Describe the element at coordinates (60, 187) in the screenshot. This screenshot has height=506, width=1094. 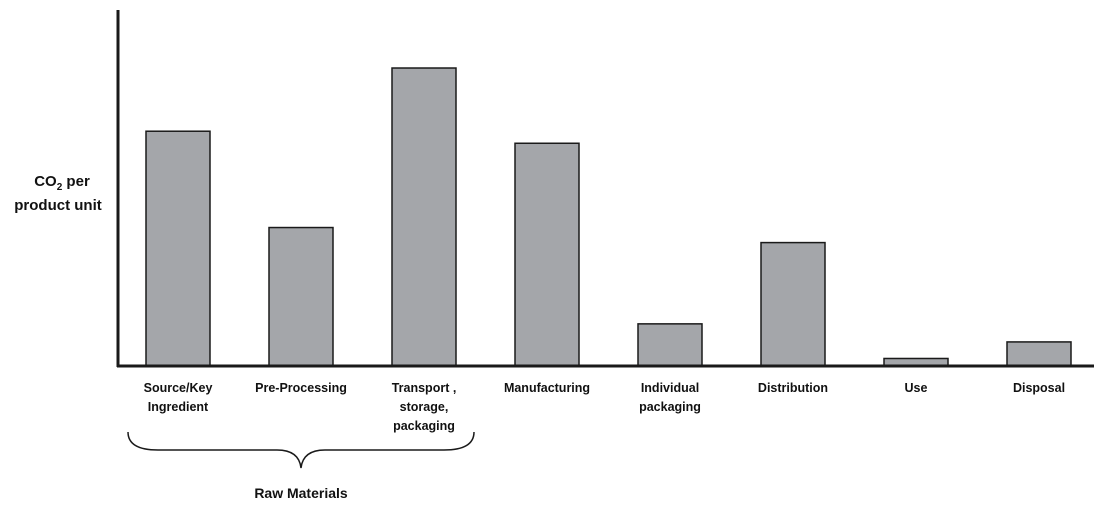
I see `y-axis-label-subscript: 2` at that location.